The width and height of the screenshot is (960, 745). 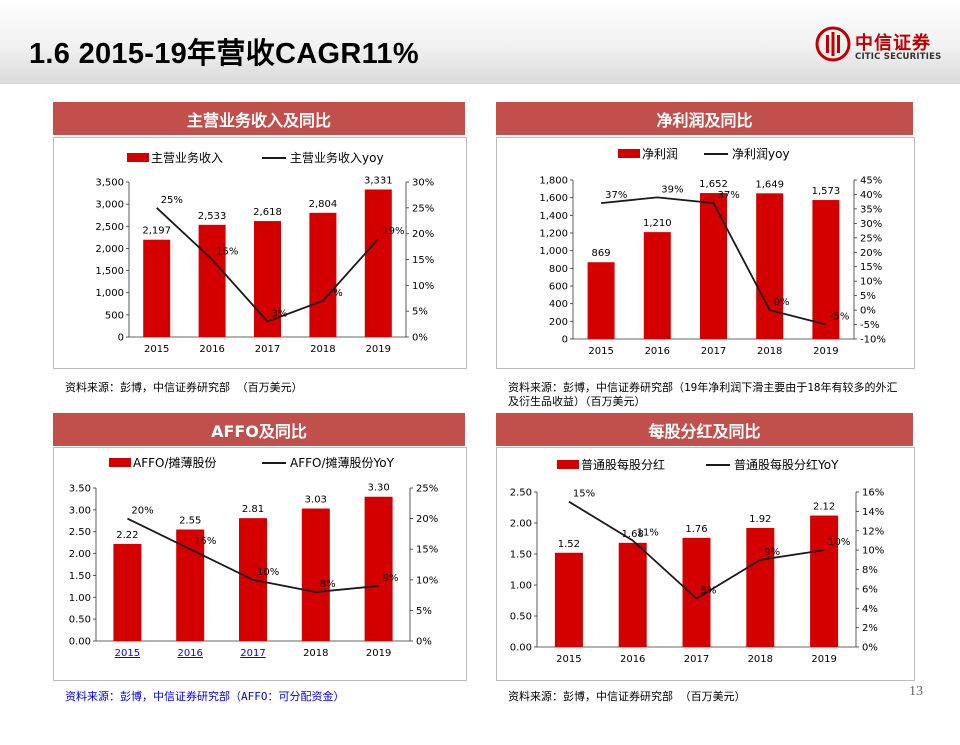 What do you see at coordinates (558, 287) in the screenshot?
I see `y-left-tick-label: 600` at bounding box center [558, 287].